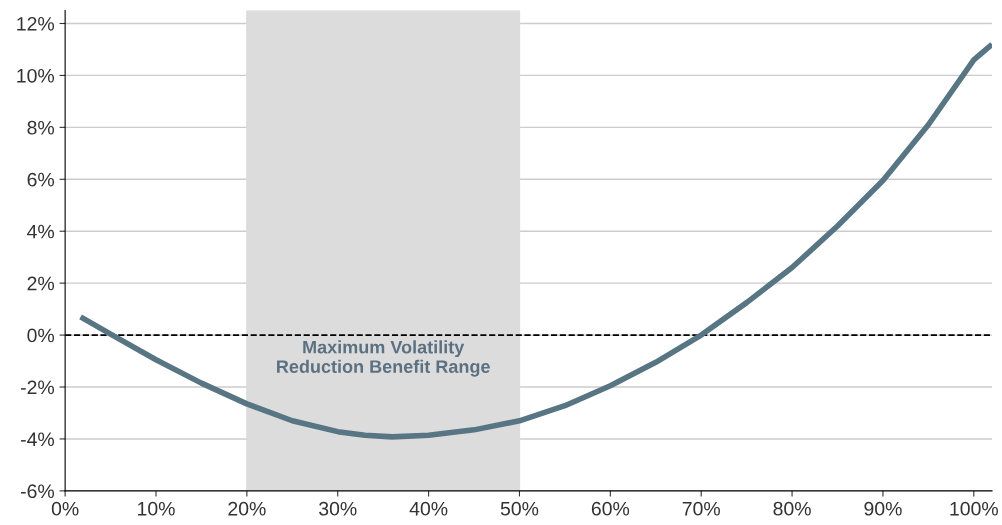 This screenshot has height=525, width=1002. Describe the element at coordinates (38, 439) in the screenshot. I see `y-tick-label: -4%` at that location.